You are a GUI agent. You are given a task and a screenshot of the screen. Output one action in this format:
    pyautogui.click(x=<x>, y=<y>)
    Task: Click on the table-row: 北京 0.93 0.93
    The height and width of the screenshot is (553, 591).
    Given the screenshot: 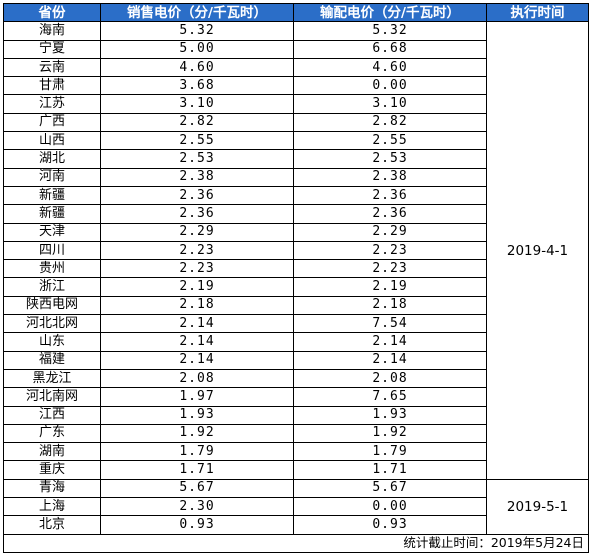 What is the action you would take?
    pyautogui.click(x=296, y=525)
    